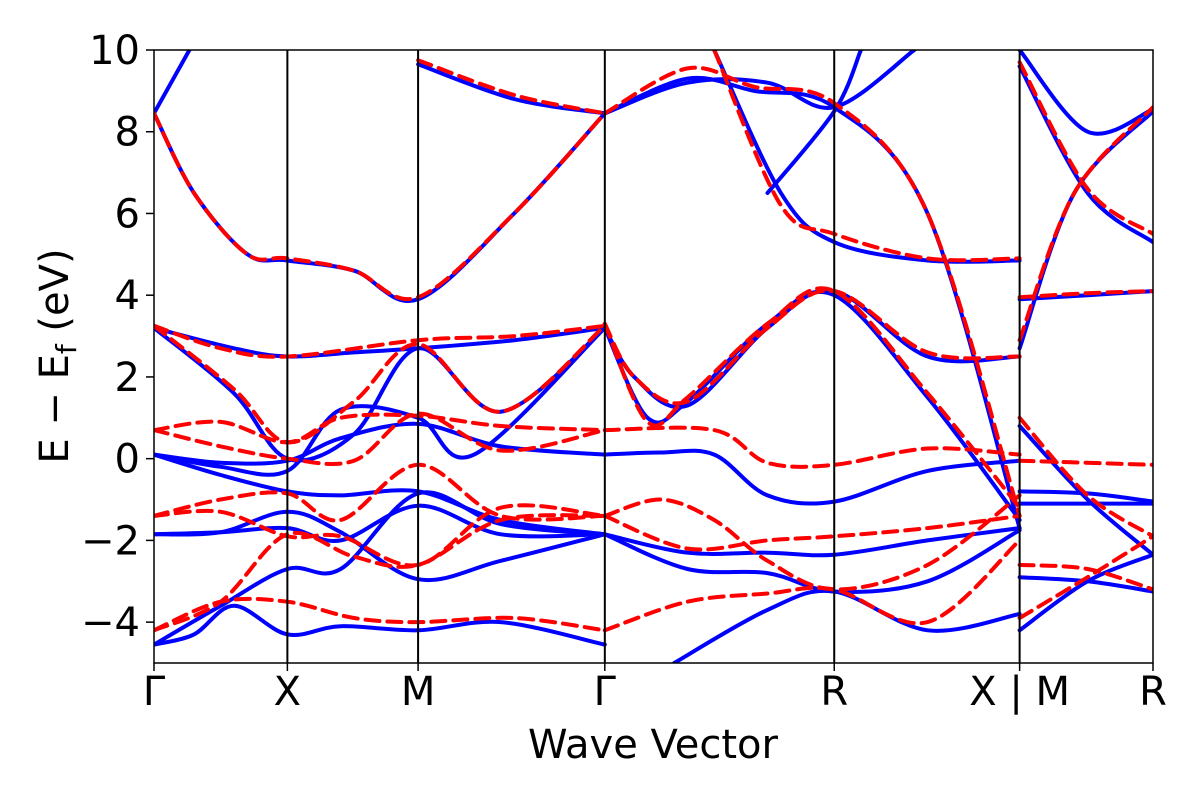 The image size is (1200, 800). What do you see at coordinates (655, 689) in the screenshot?
I see `x-axis-ticks: Γ X M Γ R X | M R` at bounding box center [655, 689].